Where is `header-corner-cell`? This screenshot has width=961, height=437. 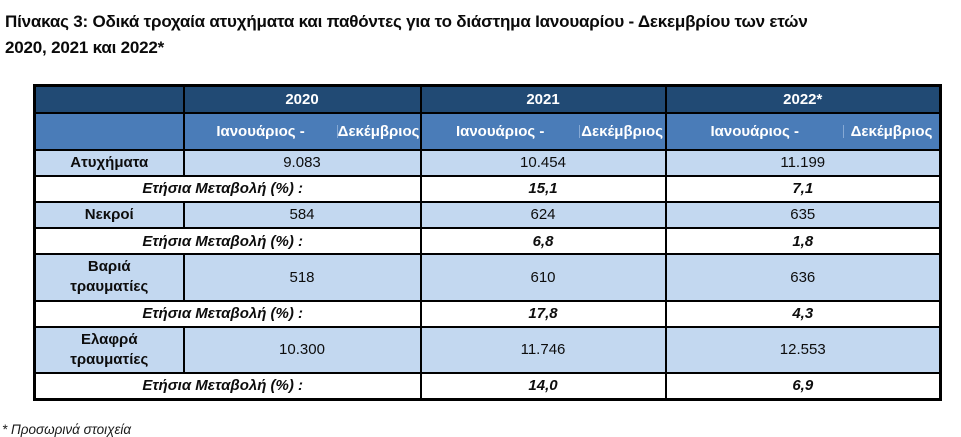 header-corner-cell is located at coordinates (109, 99).